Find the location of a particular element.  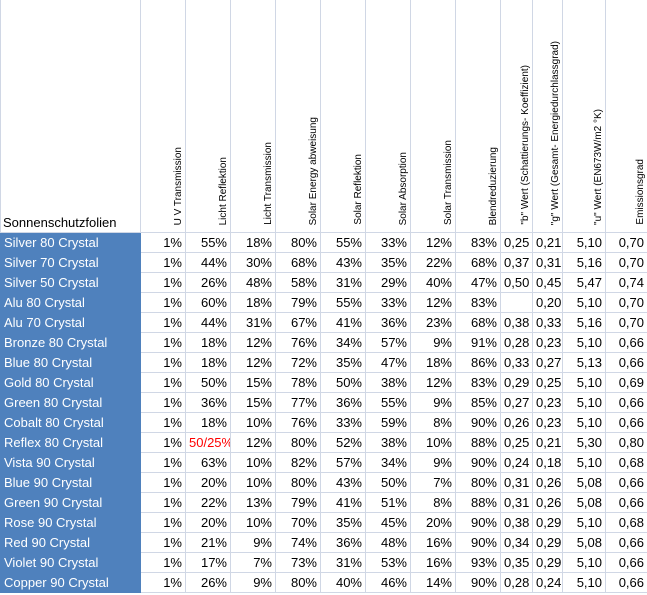

cell: 41% is located at coordinates (343, 322).